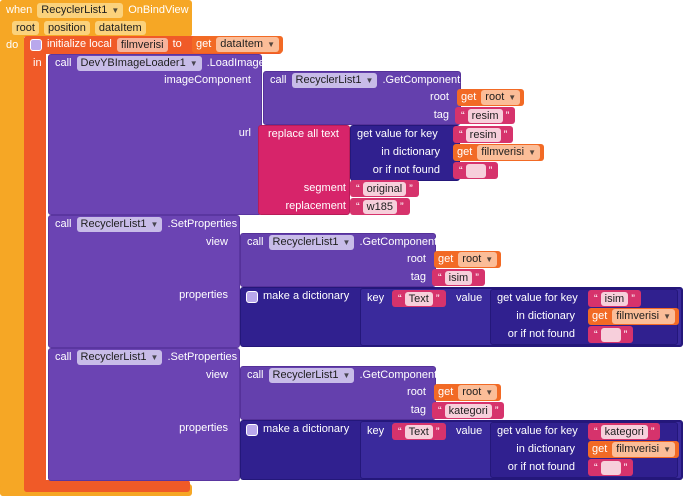  What do you see at coordinates (142, 44) in the screenshot?
I see `name-field: filmverisi` at bounding box center [142, 44].